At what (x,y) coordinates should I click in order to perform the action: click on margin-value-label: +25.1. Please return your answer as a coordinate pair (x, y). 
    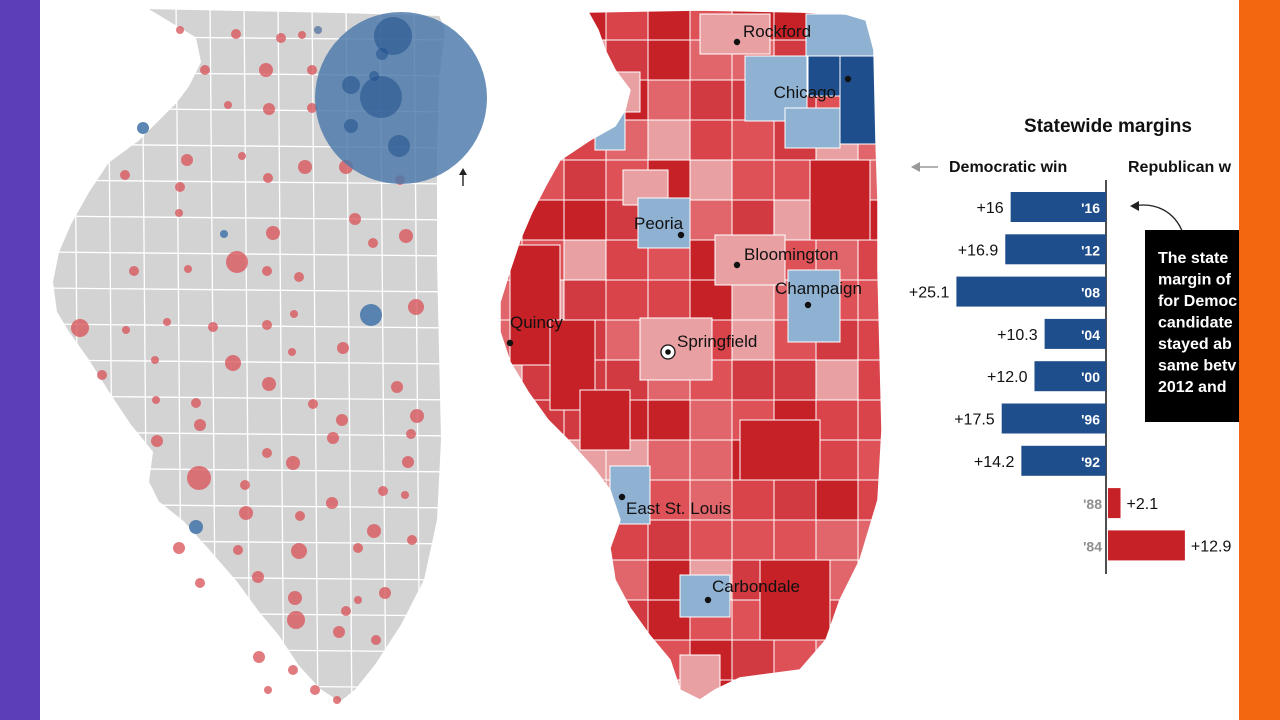
    Looking at the image, I should click on (929, 293).